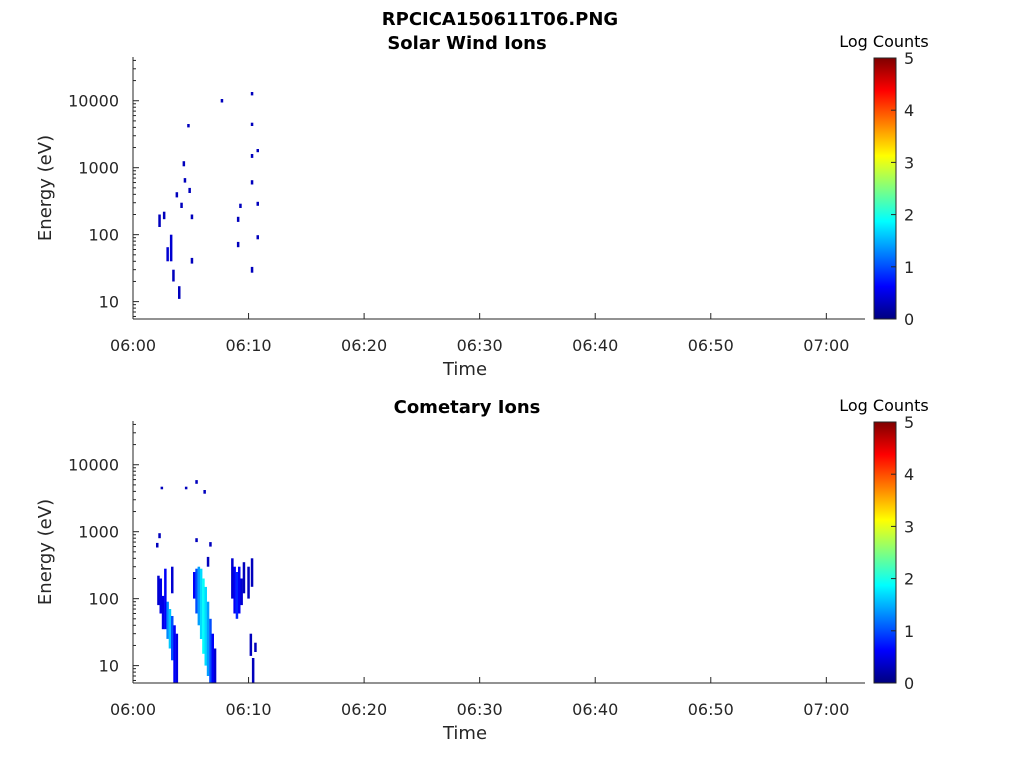 The height and width of the screenshot is (768, 1024). What do you see at coordinates (909, 474) in the screenshot?
I see `colorbar-tick-label: 4` at bounding box center [909, 474].